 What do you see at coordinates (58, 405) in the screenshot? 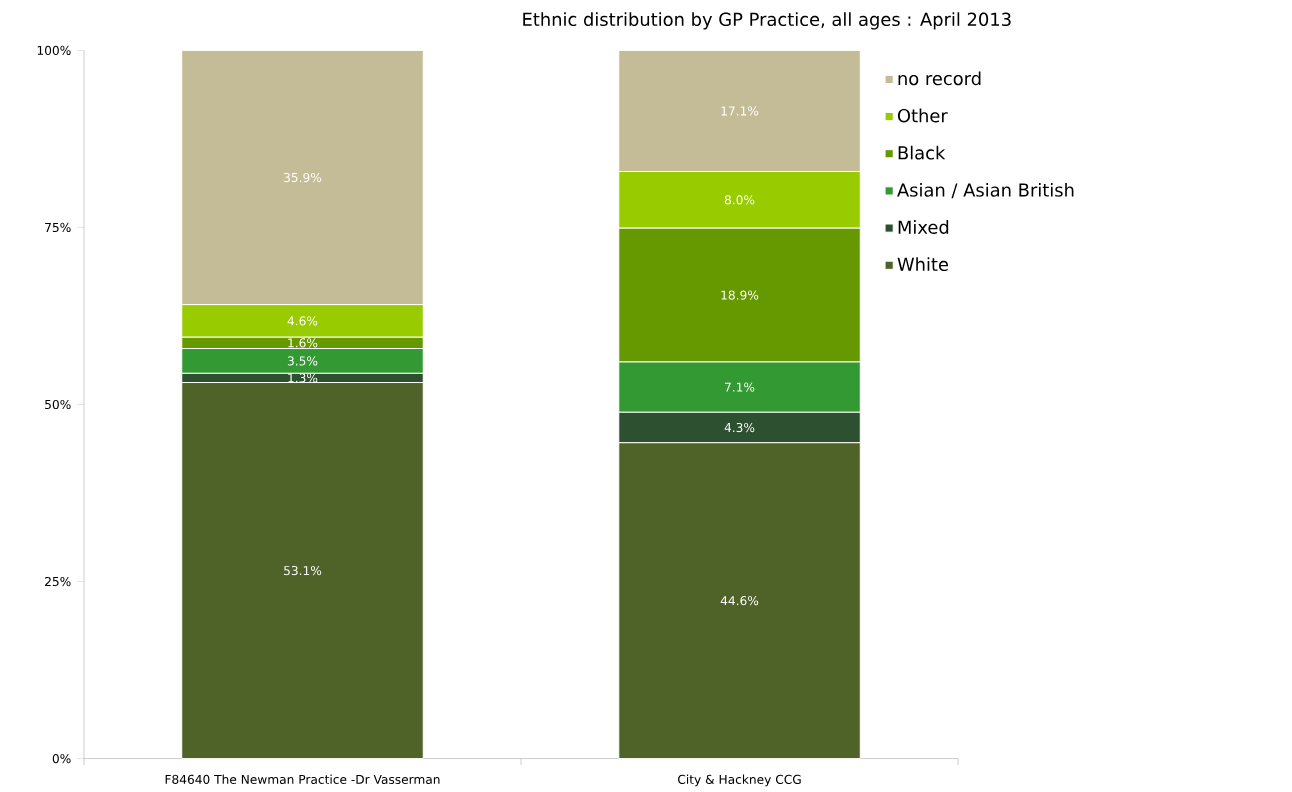
I see `y-tick-label: 50%` at bounding box center [58, 405].